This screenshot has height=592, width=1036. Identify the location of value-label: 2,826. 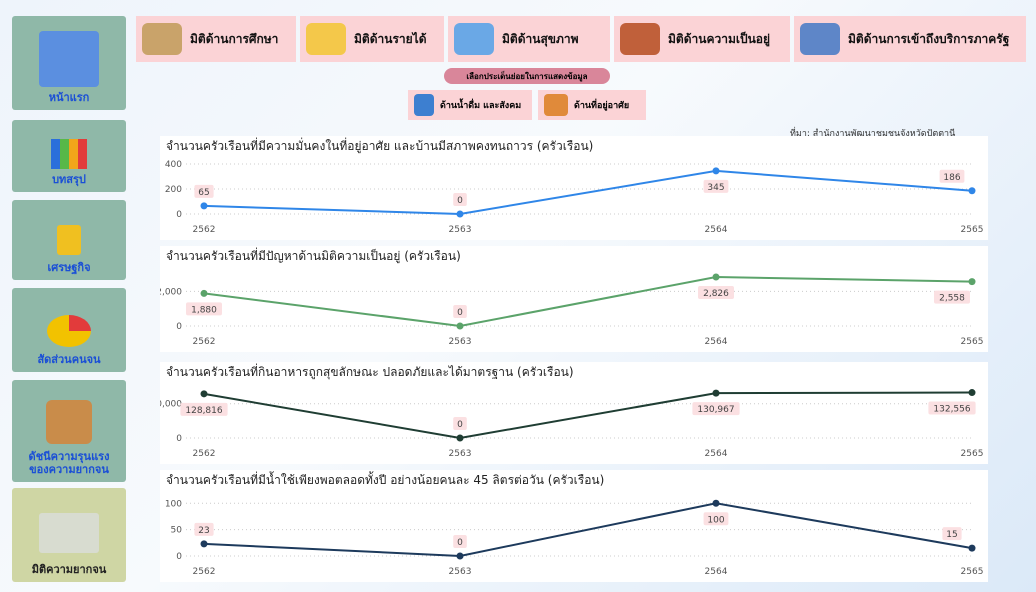
(716, 294).